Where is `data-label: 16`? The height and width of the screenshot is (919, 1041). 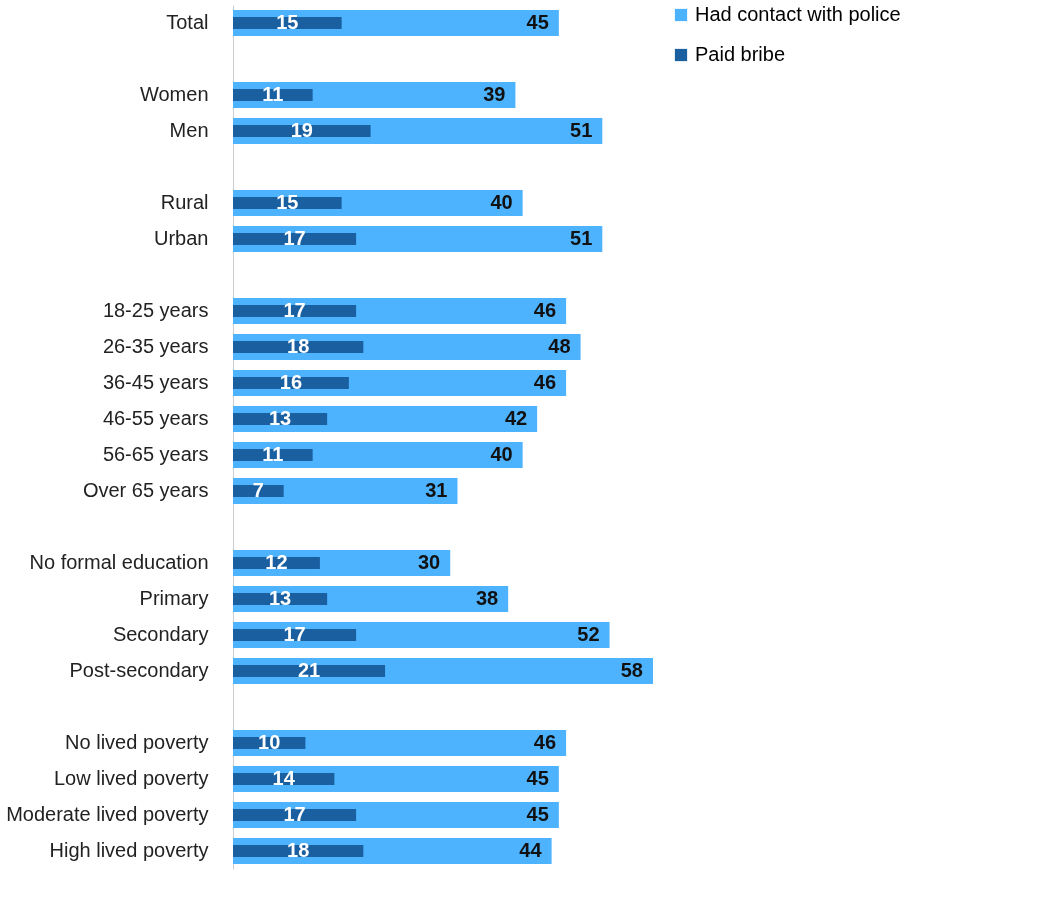 data-label: 16 is located at coordinates (291, 382).